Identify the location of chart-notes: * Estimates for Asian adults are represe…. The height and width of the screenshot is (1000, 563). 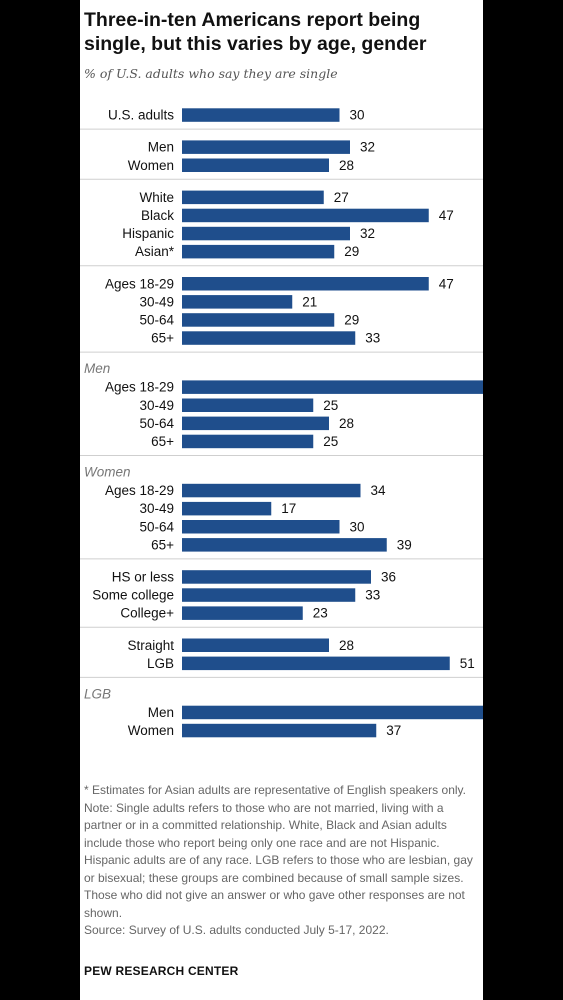
(283, 861).